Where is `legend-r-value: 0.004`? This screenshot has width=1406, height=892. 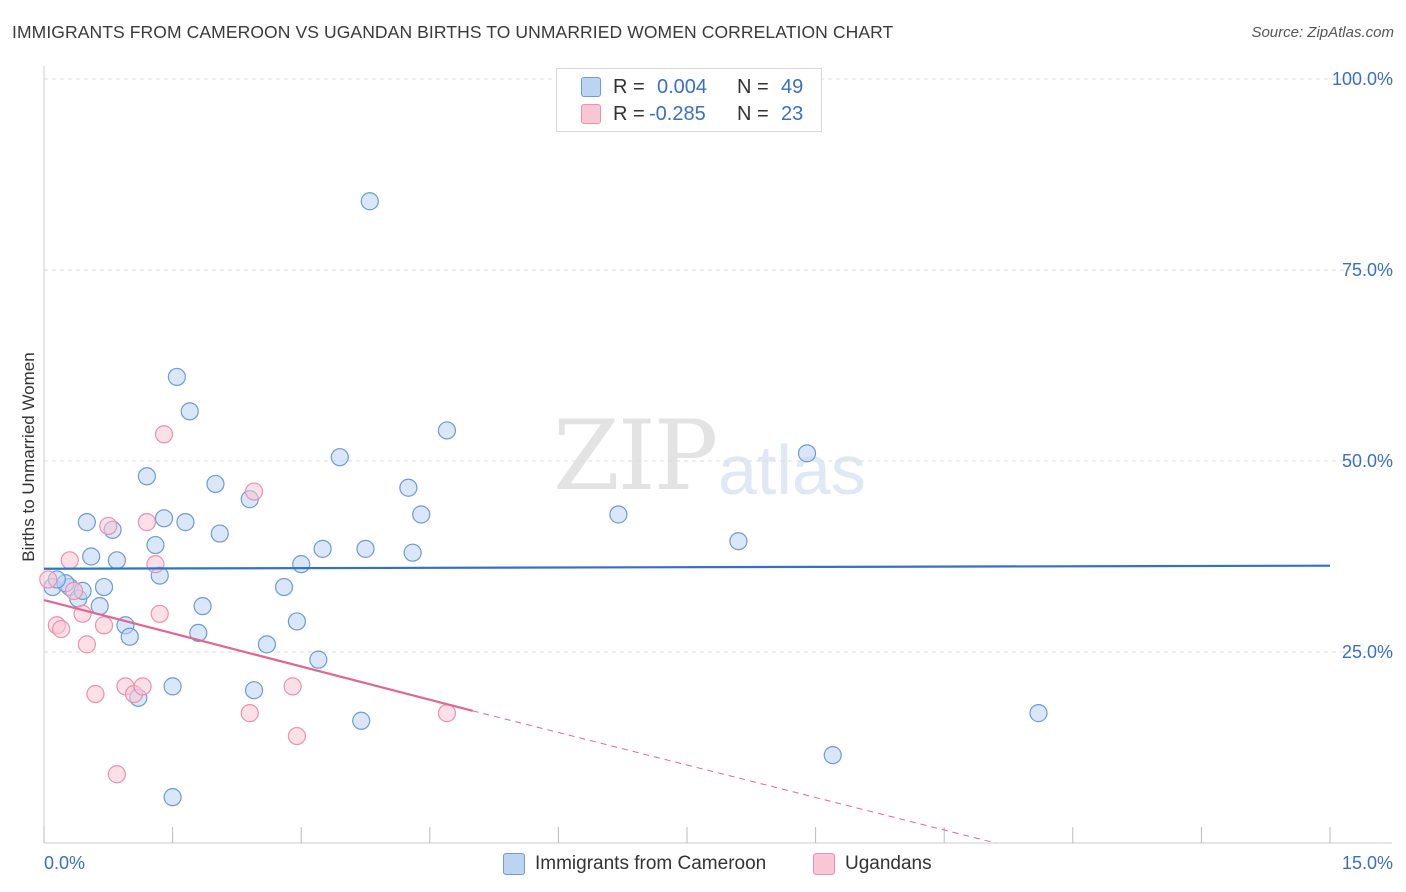
legend-r-value: 0.004 is located at coordinates (682, 86).